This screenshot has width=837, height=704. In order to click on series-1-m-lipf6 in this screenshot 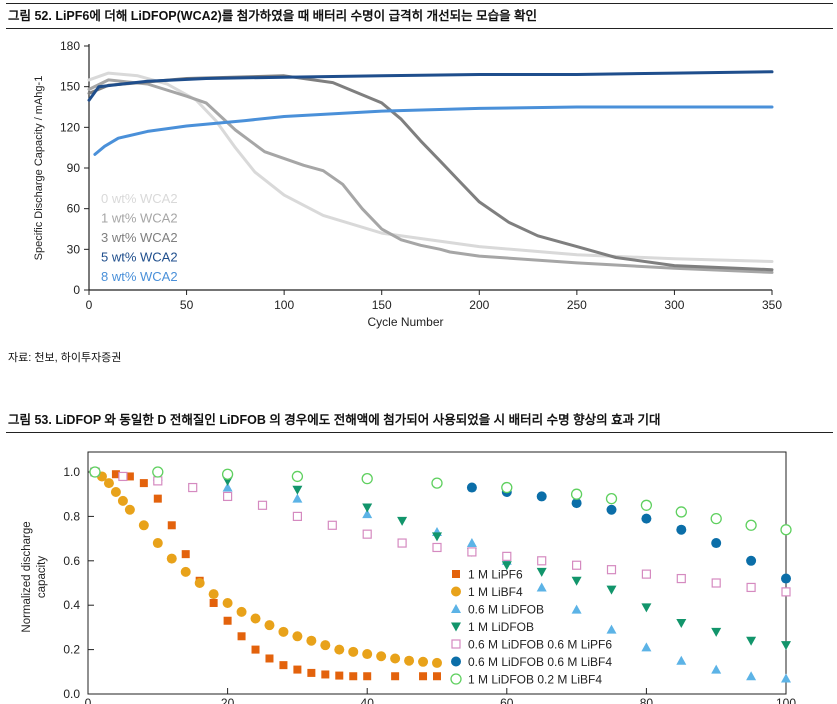, I will do `click(265, 574)`.